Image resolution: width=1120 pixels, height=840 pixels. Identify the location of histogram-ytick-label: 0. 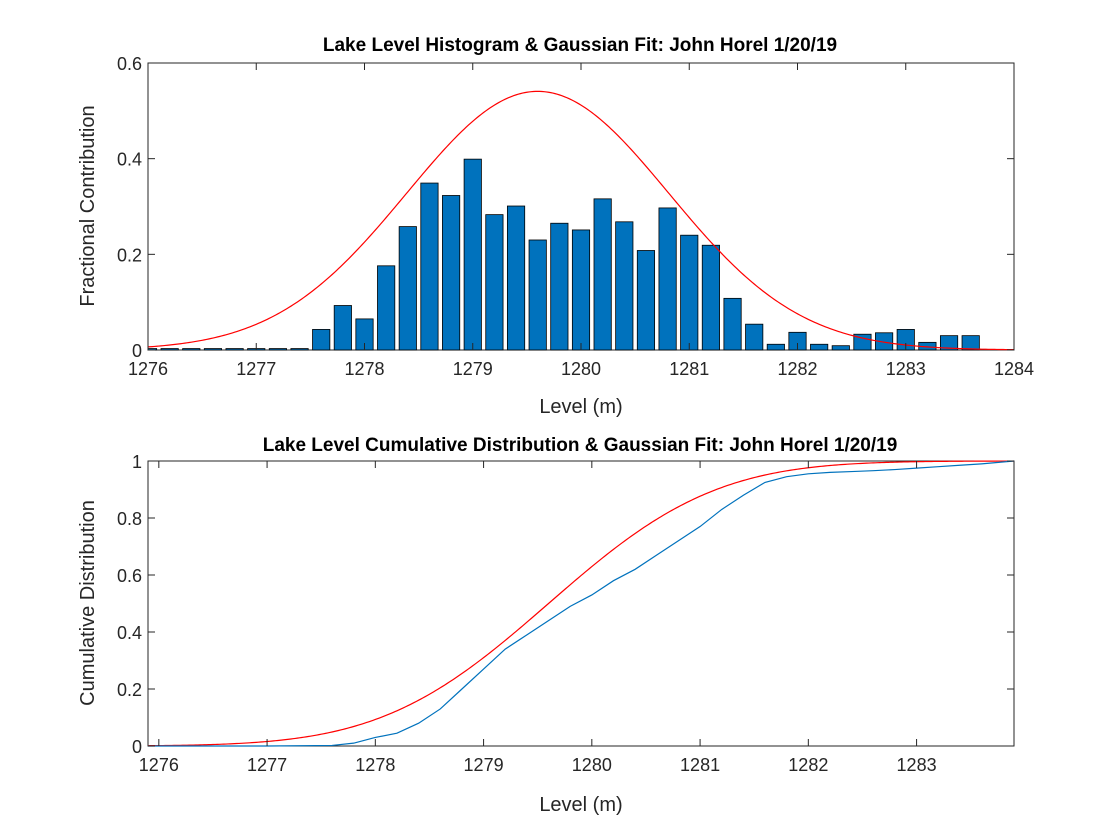
(137, 351).